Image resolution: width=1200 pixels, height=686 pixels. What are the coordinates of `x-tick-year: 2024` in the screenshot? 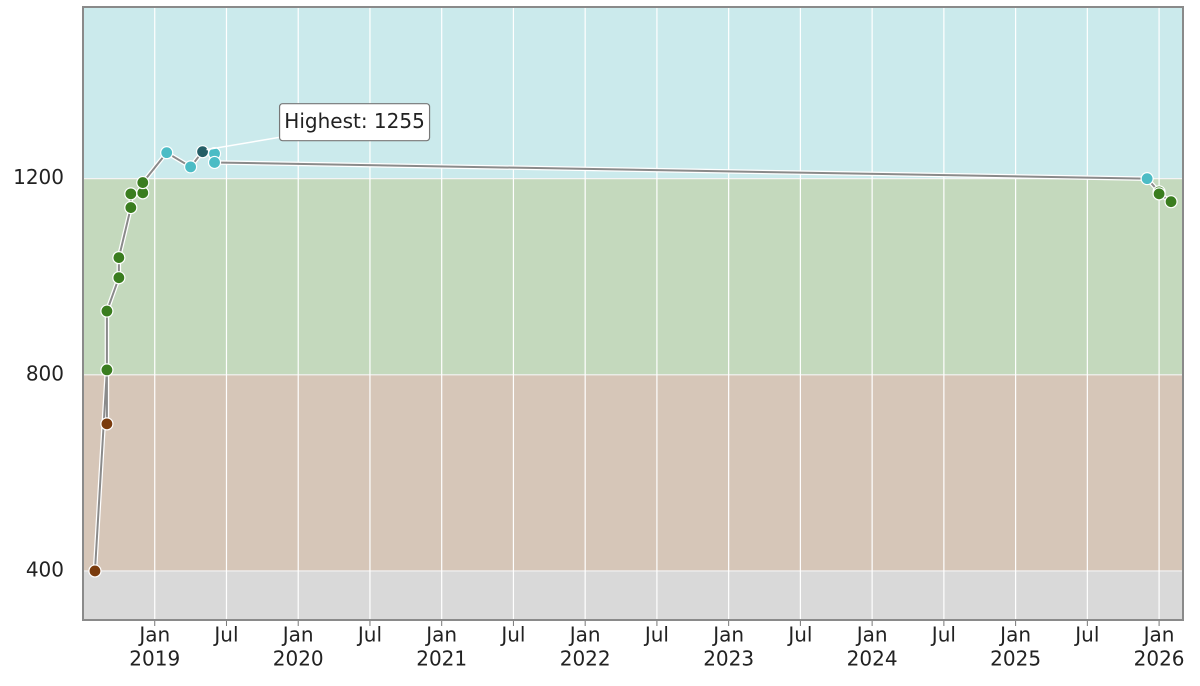 It's located at (872, 659).